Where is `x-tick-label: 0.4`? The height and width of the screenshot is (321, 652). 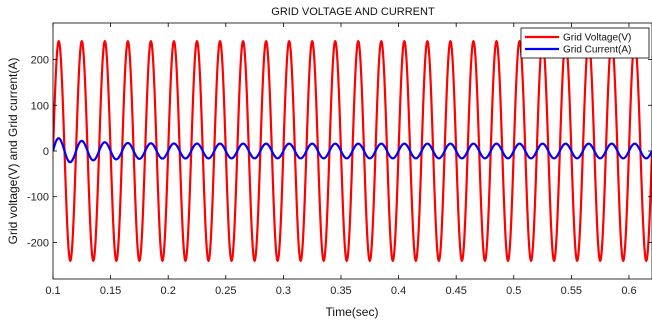
x-tick-label: 0.4 is located at coordinates (398, 291).